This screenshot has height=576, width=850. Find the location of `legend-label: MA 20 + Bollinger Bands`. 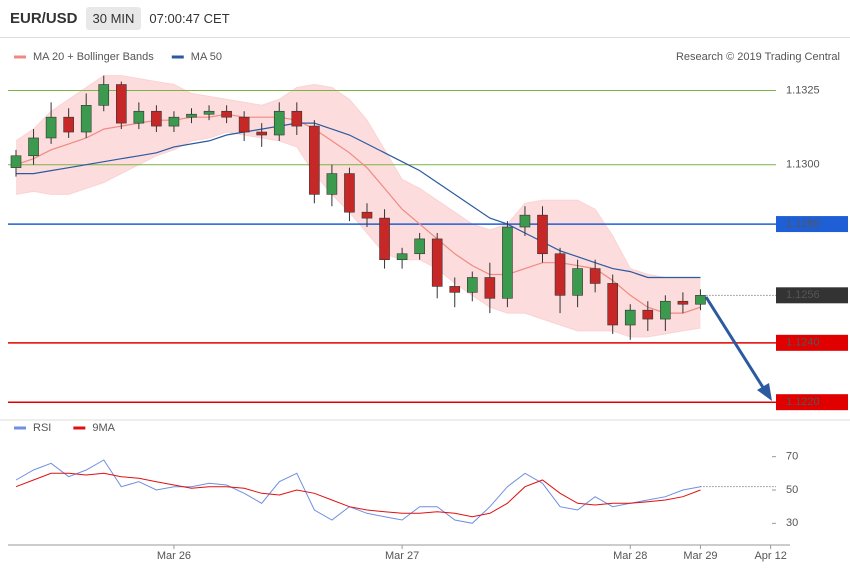

legend-label: MA 20 + Bollinger Bands is located at coordinates (93, 57).